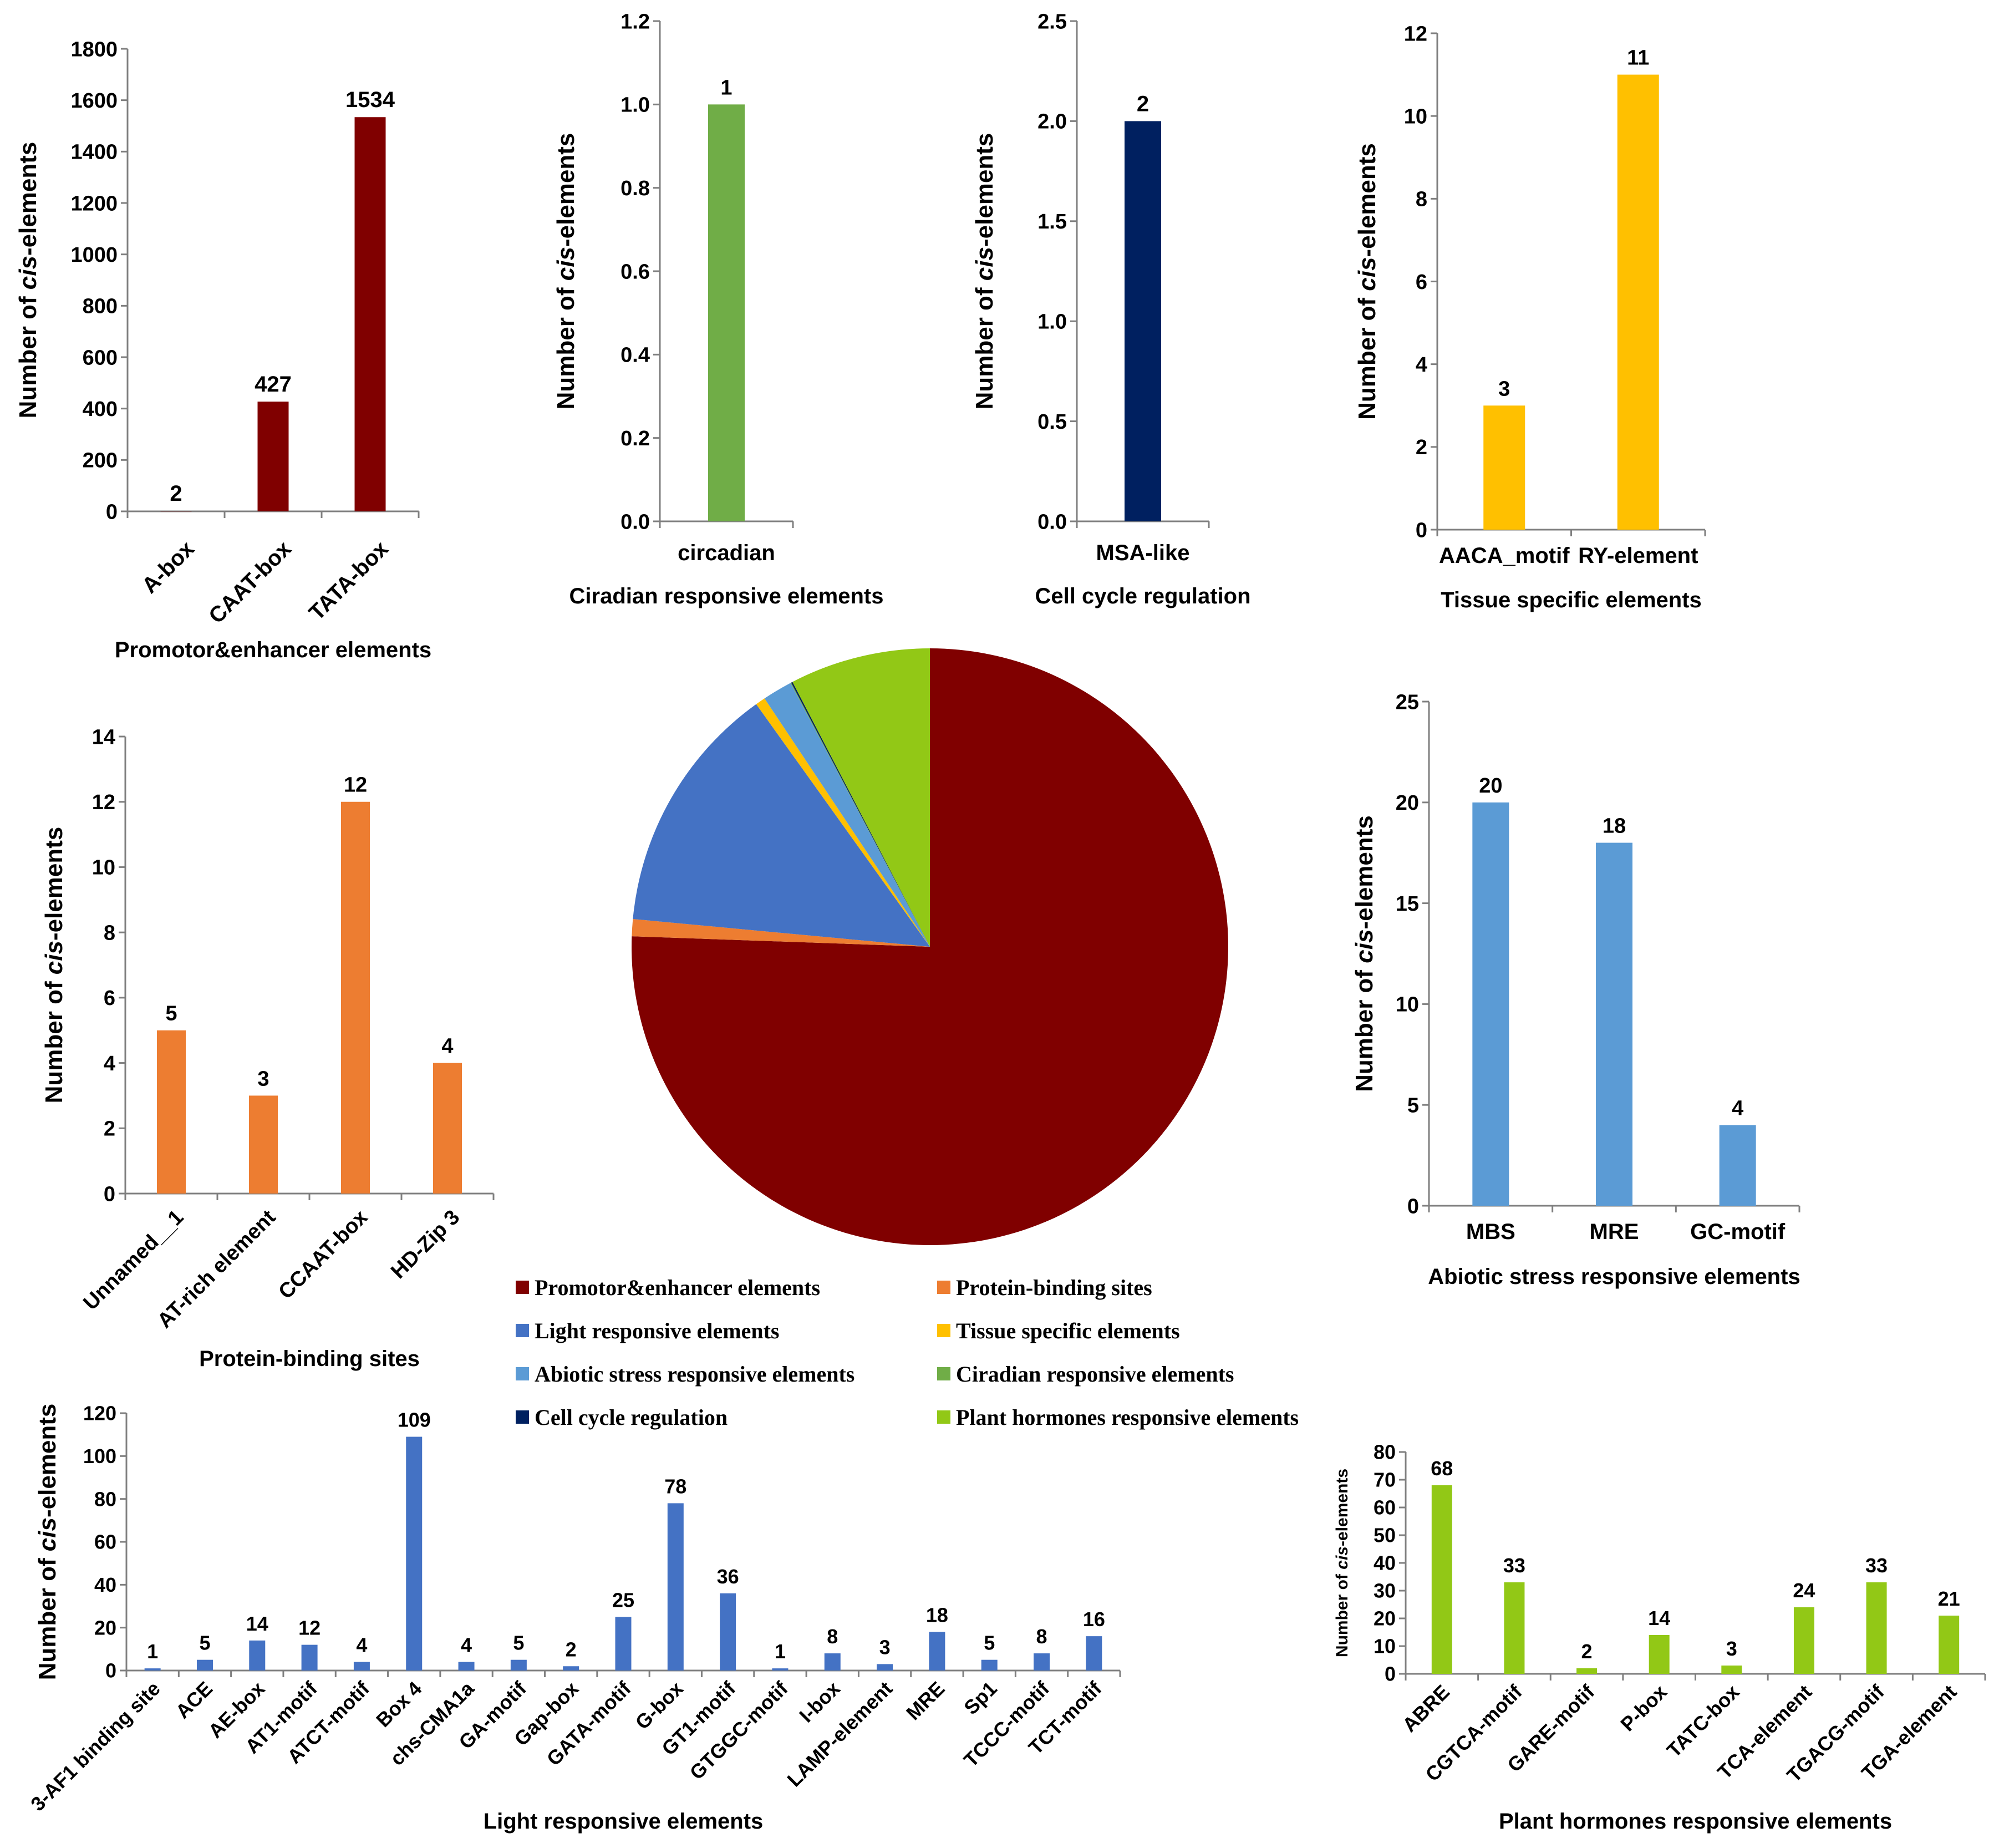  What do you see at coordinates (362, 1666) in the screenshot?
I see `bar-ATCT-motif` at bounding box center [362, 1666].